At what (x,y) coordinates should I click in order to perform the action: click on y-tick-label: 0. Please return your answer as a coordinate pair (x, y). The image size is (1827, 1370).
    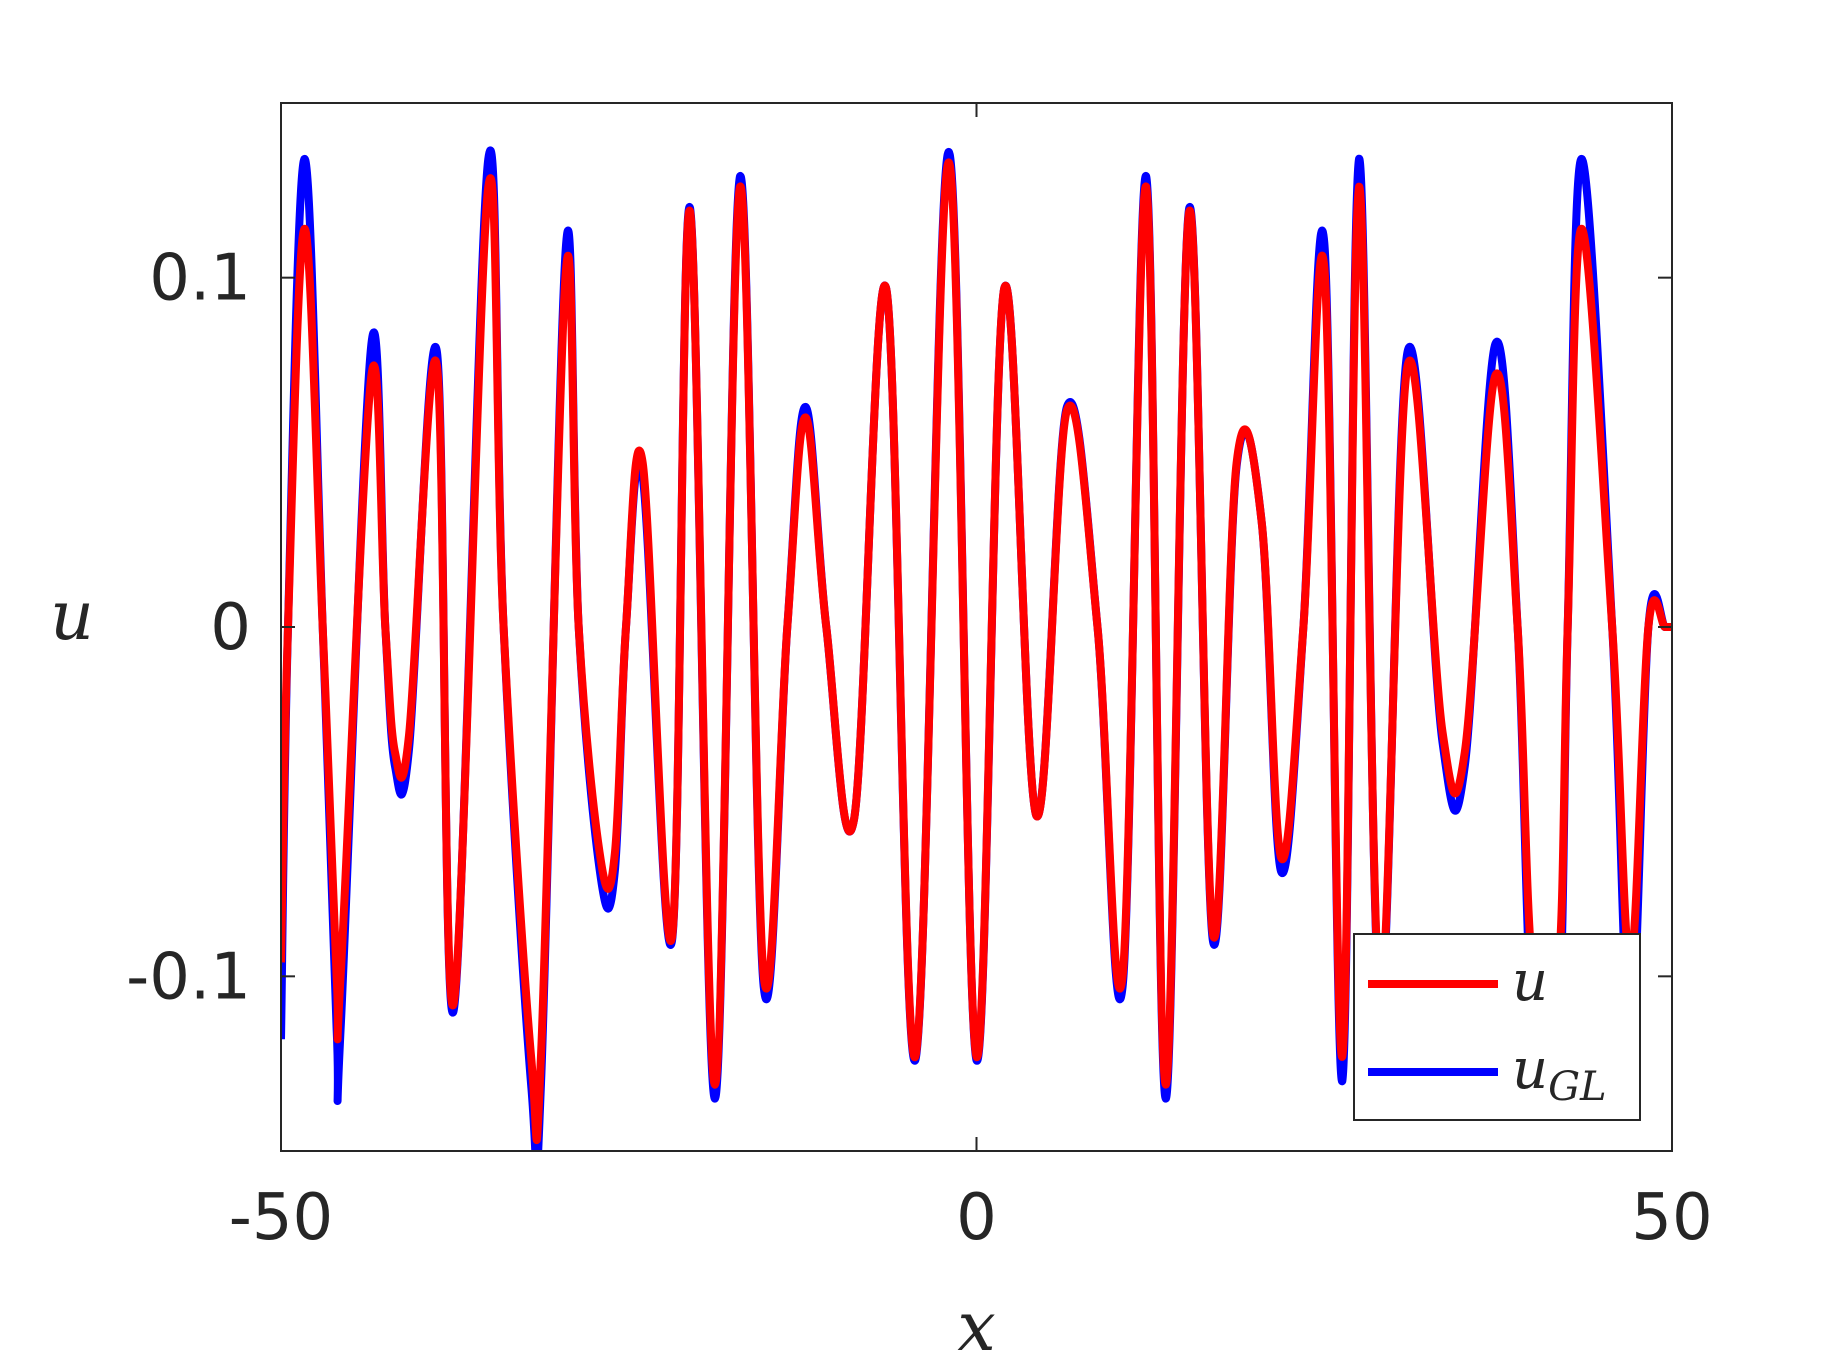
    Looking at the image, I should click on (230, 628).